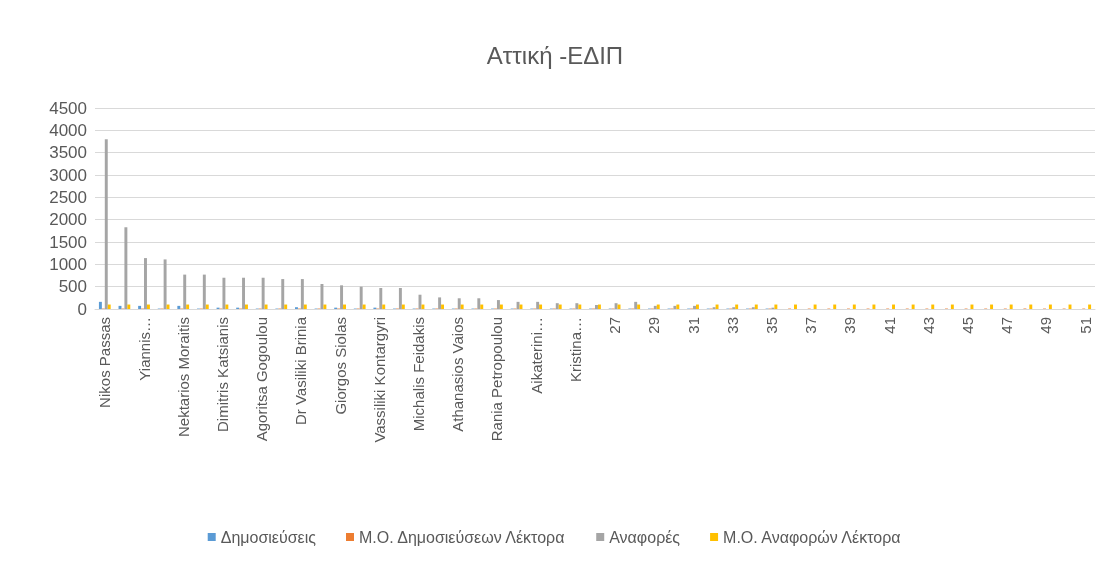 Image resolution: width=1110 pixels, height=580 pixels. I want to click on y-tick-label: 2000, so click(68, 220).